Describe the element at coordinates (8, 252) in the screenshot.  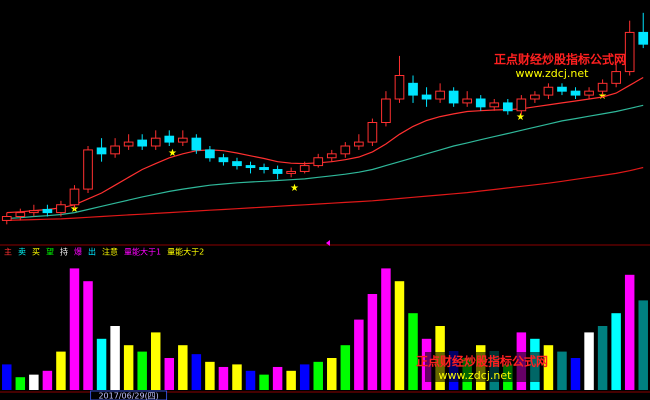
I see `indicator-label: 主` at that location.